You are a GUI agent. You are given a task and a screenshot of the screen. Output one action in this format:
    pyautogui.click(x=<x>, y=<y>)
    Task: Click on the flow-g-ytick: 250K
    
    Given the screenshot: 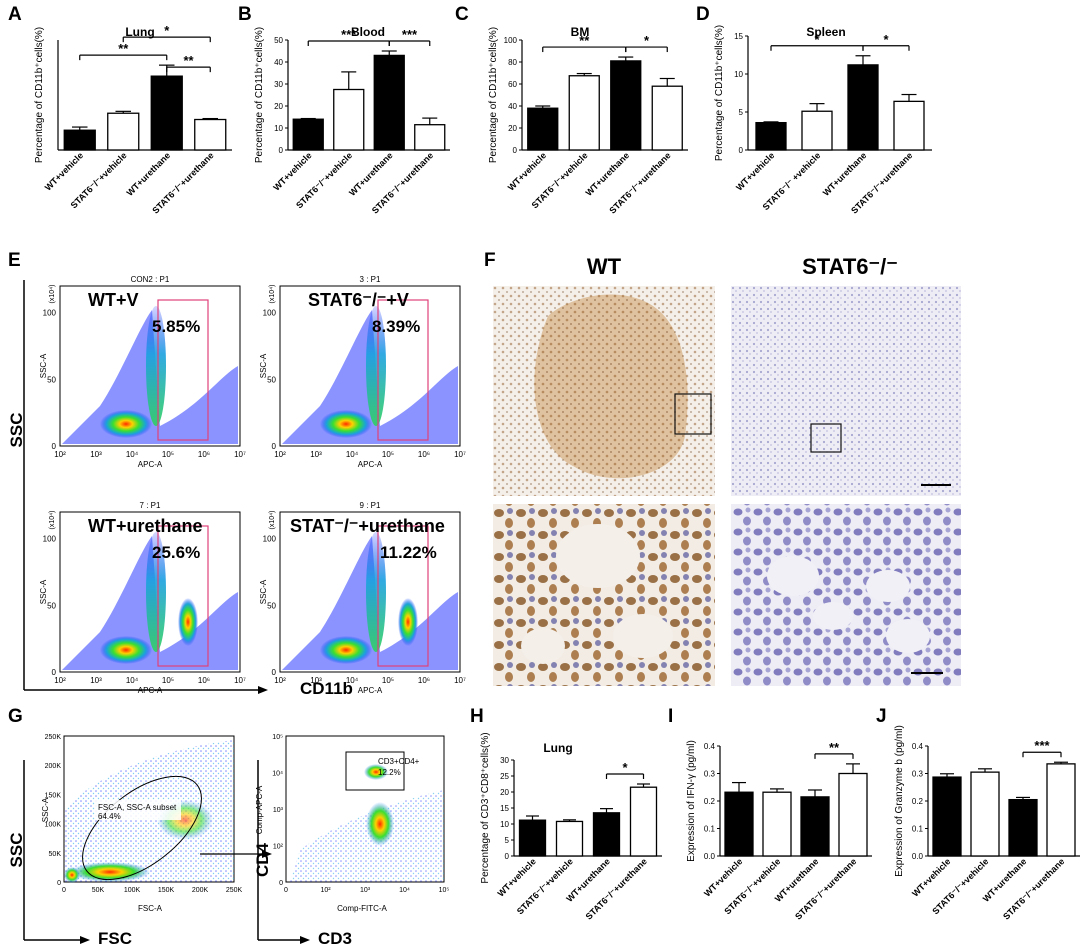 What is the action you would take?
    pyautogui.click(x=53, y=737)
    